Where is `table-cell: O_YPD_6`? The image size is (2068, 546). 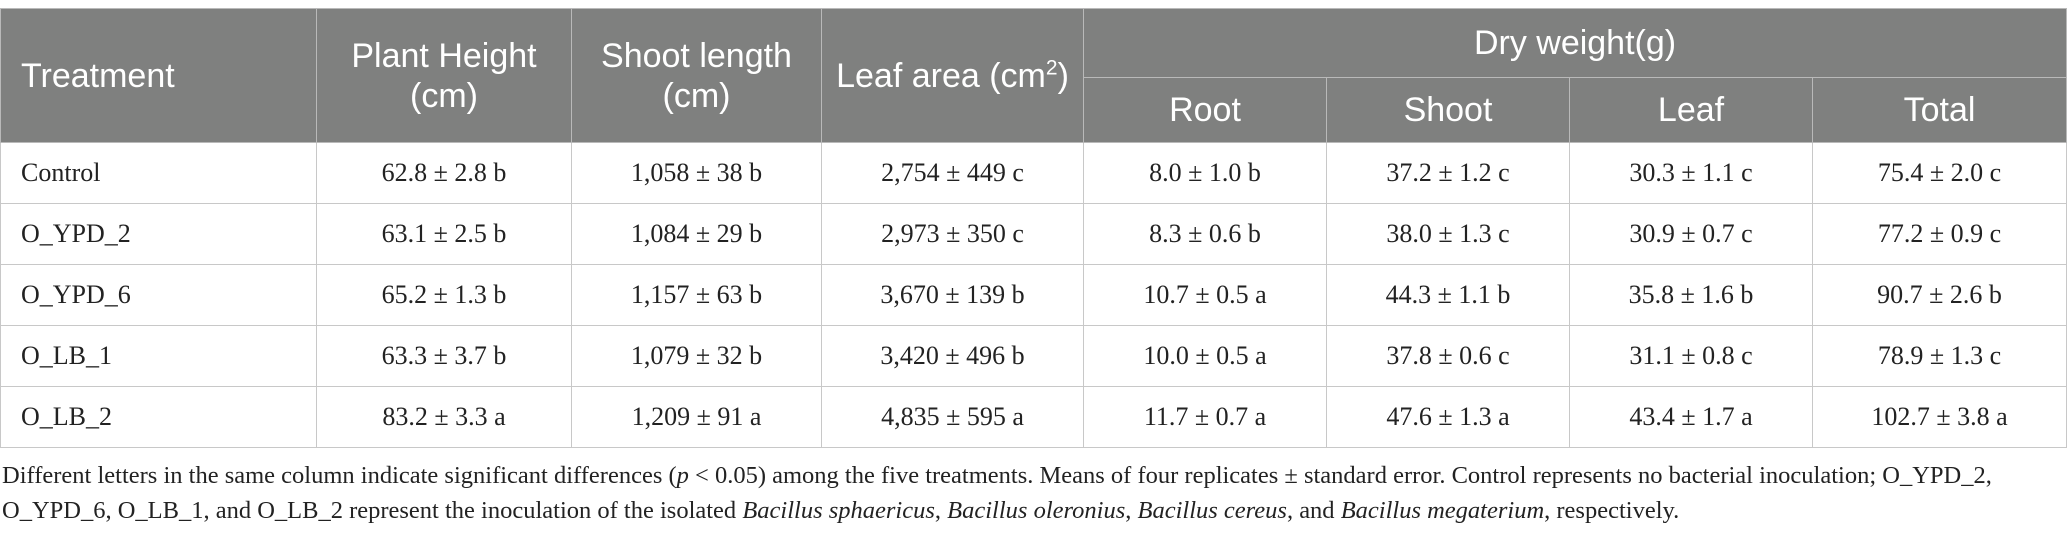
table-cell: O_YPD_6 is located at coordinates (158, 295).